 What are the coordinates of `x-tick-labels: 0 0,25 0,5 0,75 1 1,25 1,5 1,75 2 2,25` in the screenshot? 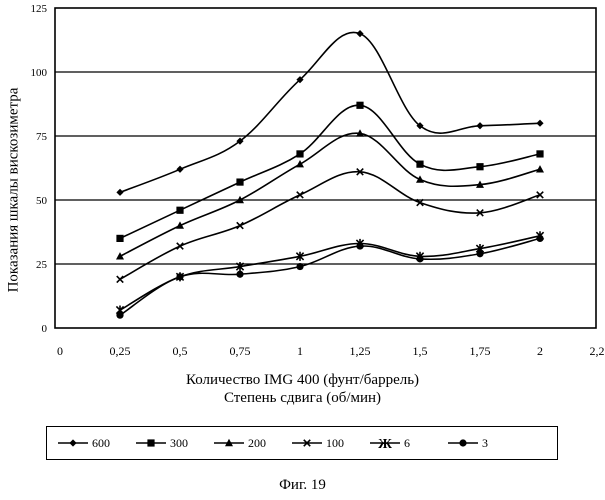 It's located at (331, 351).